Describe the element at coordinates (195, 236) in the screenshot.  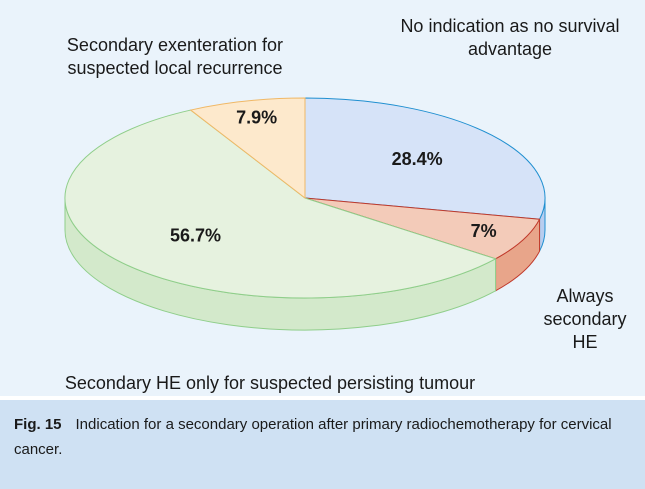
I see `data-label: 56.7%` at that location.